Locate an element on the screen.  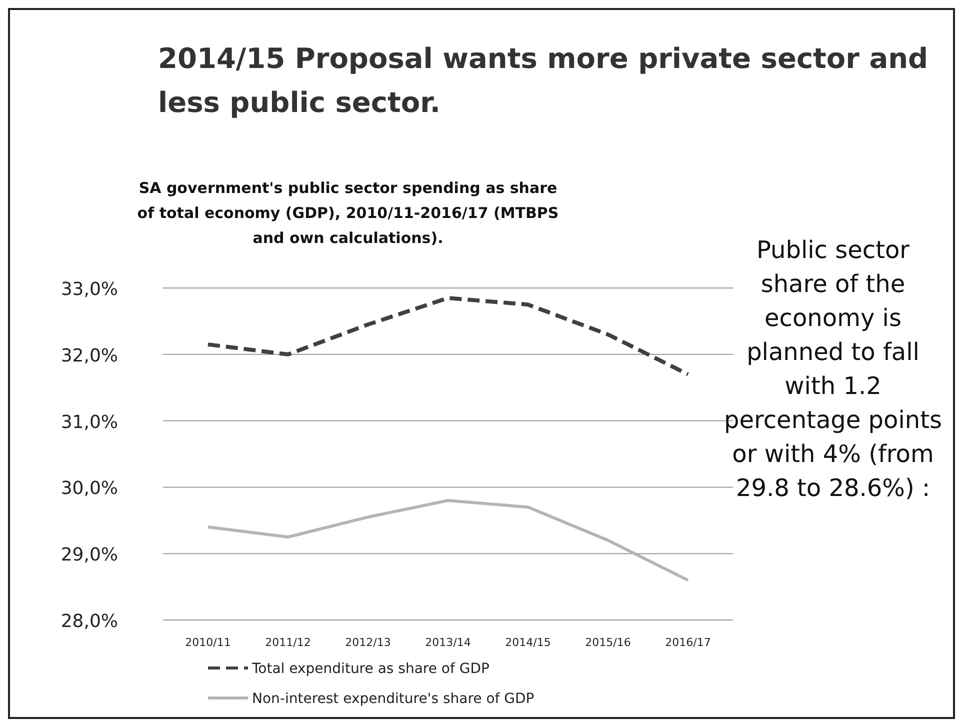
x-tick-label: 2013/14 is located at coordinates (448, 642).